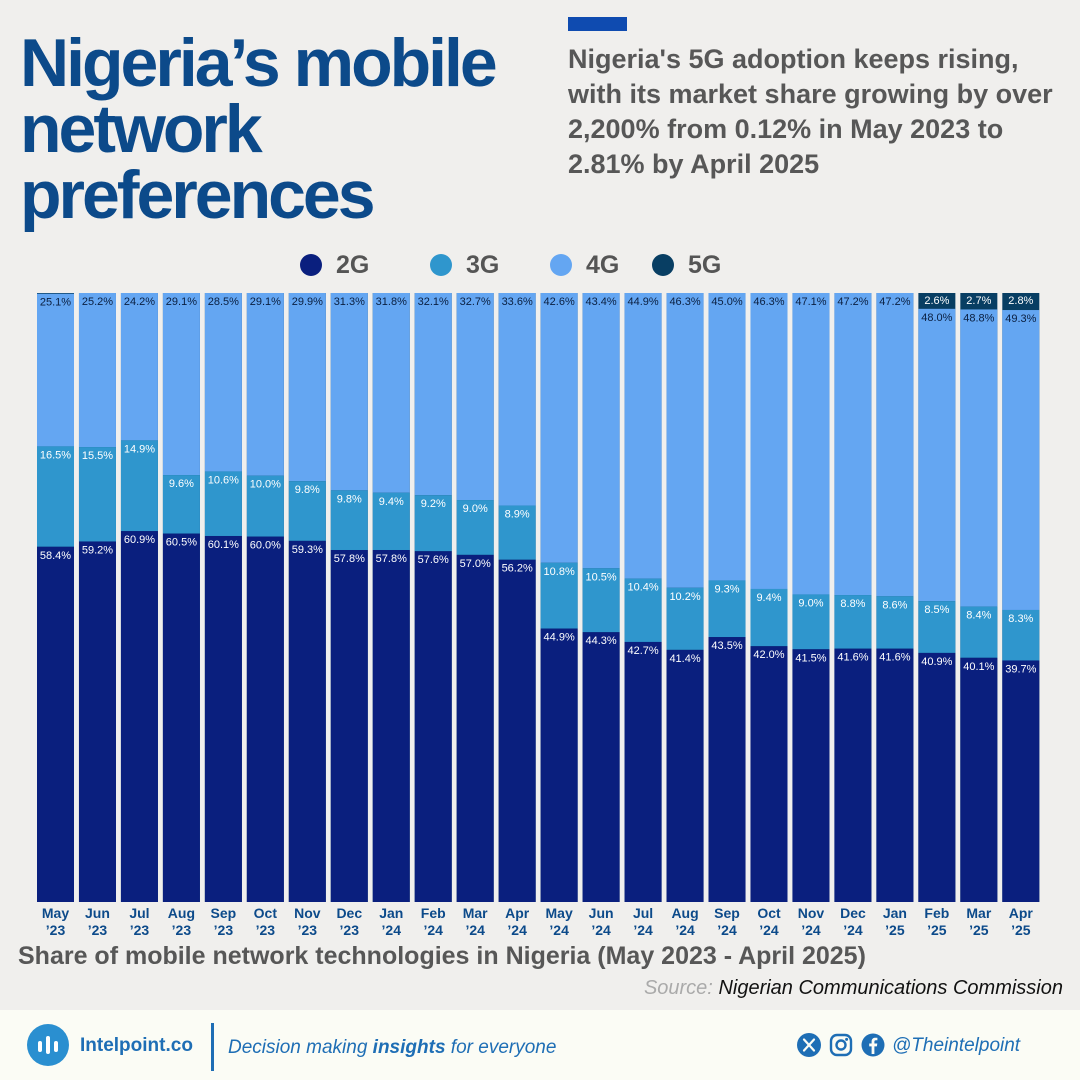  What do you see at coordinates (601, 577) in the screenshot?
I see `data-label-3g: 10.5%` at bounding box center [601, 577].